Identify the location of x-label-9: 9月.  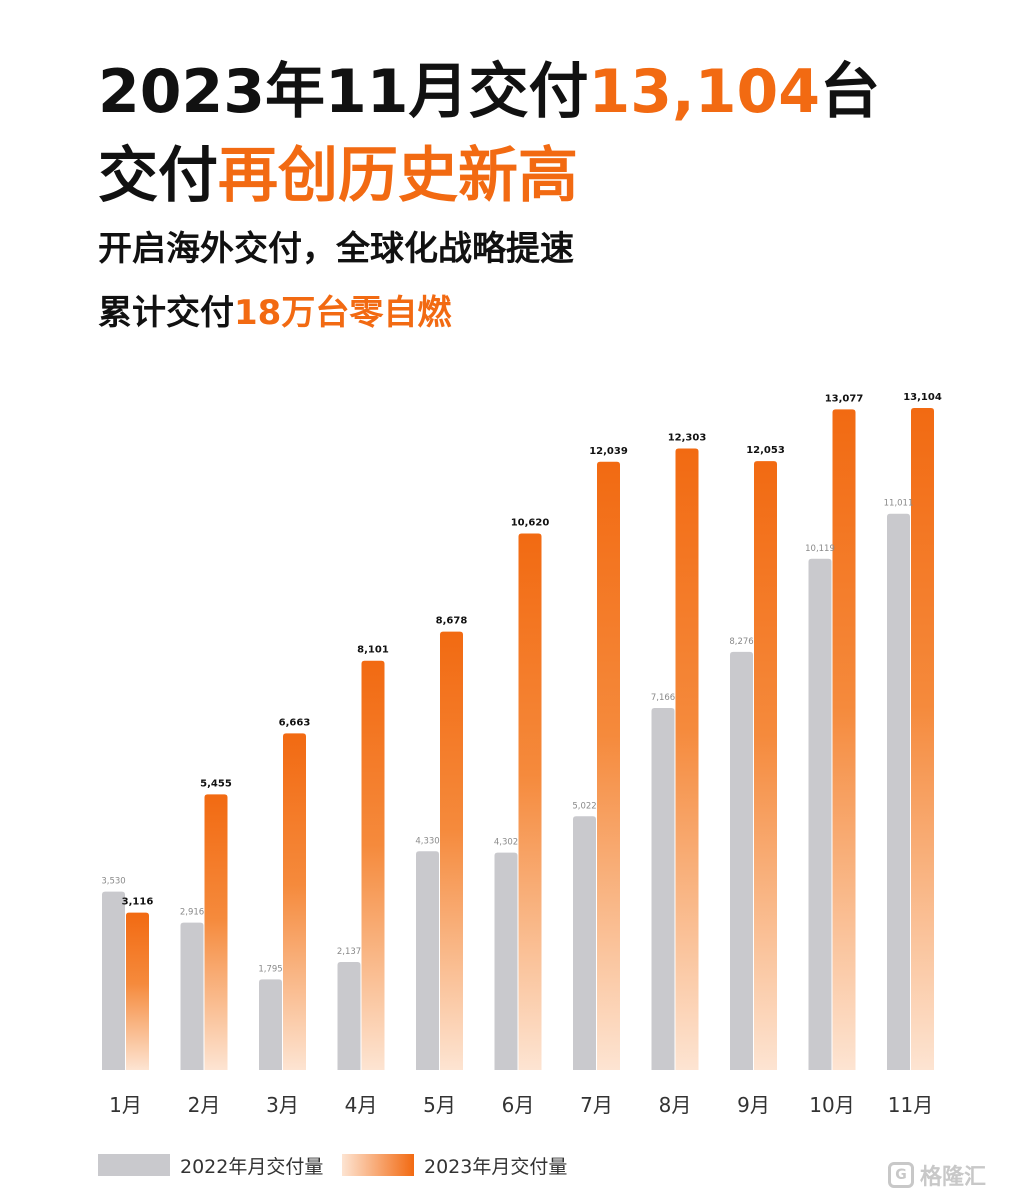
(753, 1105).